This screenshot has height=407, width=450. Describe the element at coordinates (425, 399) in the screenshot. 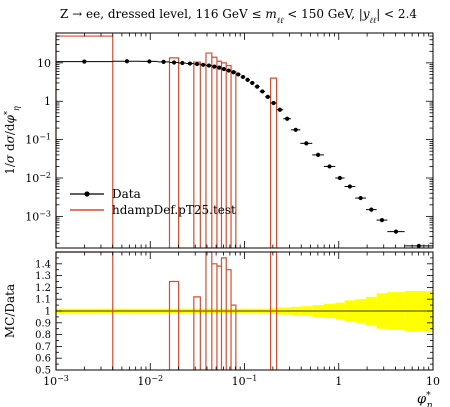

I see `x-axis-label: φ* η` at that location.